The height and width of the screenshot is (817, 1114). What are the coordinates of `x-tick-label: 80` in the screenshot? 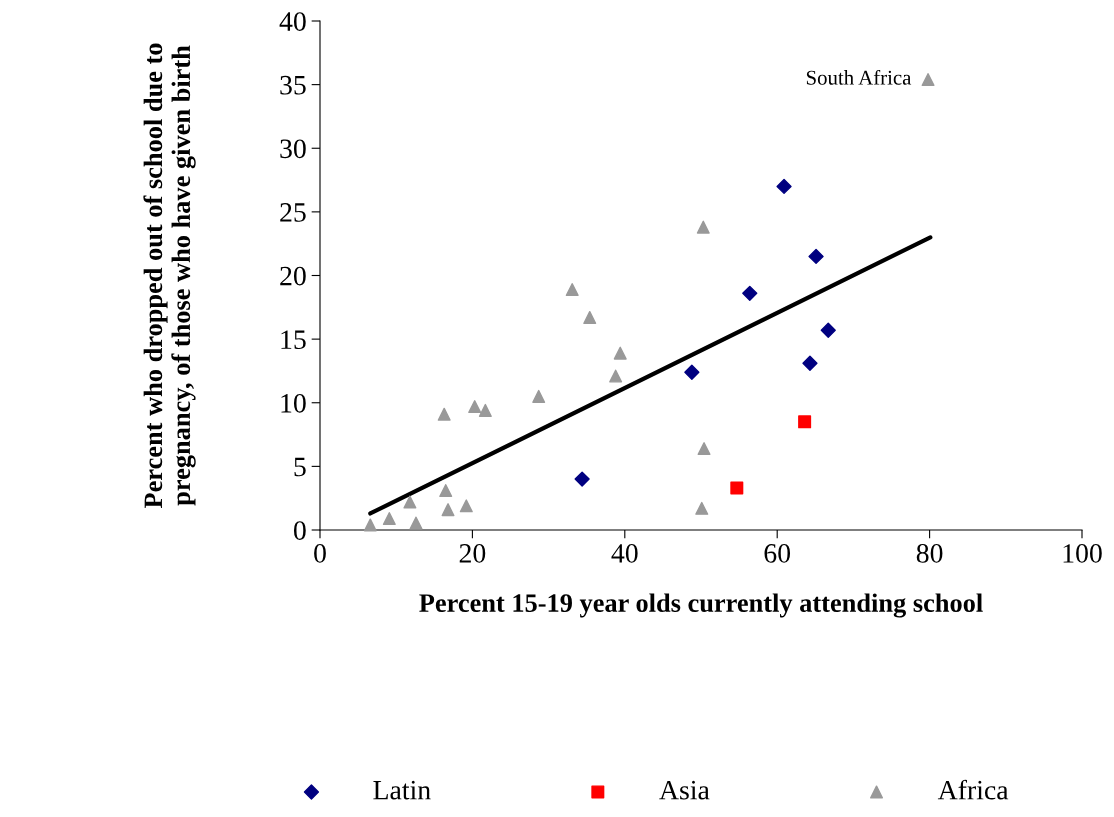 It's located at (929, 553).